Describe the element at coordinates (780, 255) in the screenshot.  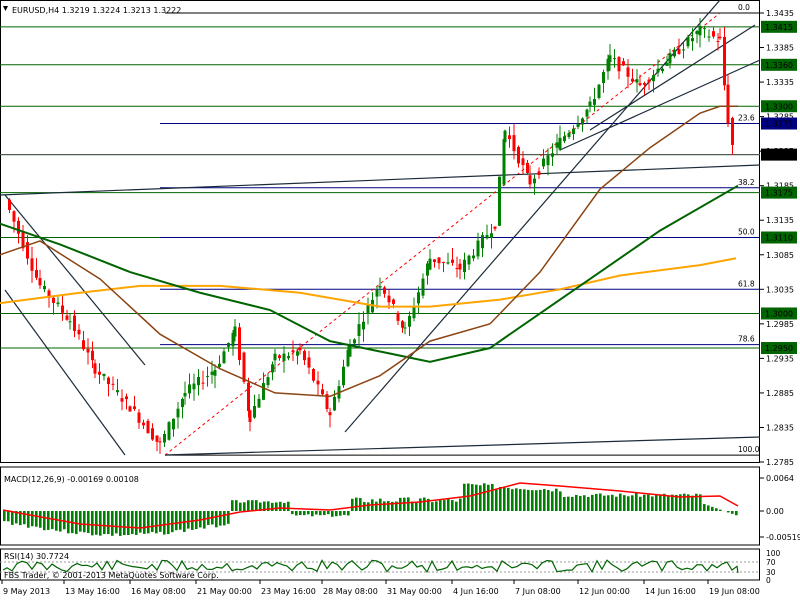
I see `price-tick-label: 1.3085` at that location.